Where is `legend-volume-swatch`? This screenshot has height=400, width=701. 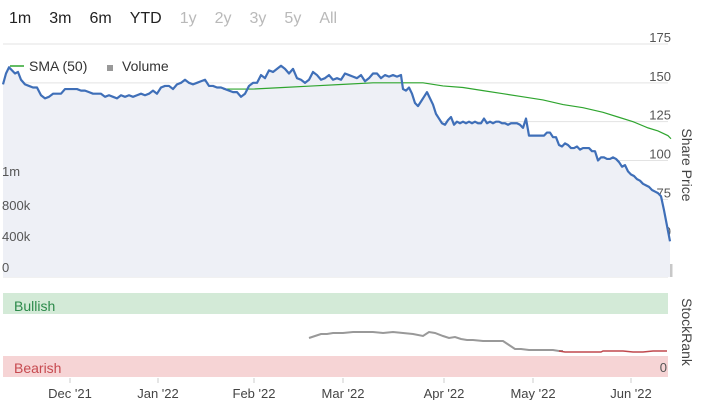 legend-volume-swatch is located at coordinates (110, 68).